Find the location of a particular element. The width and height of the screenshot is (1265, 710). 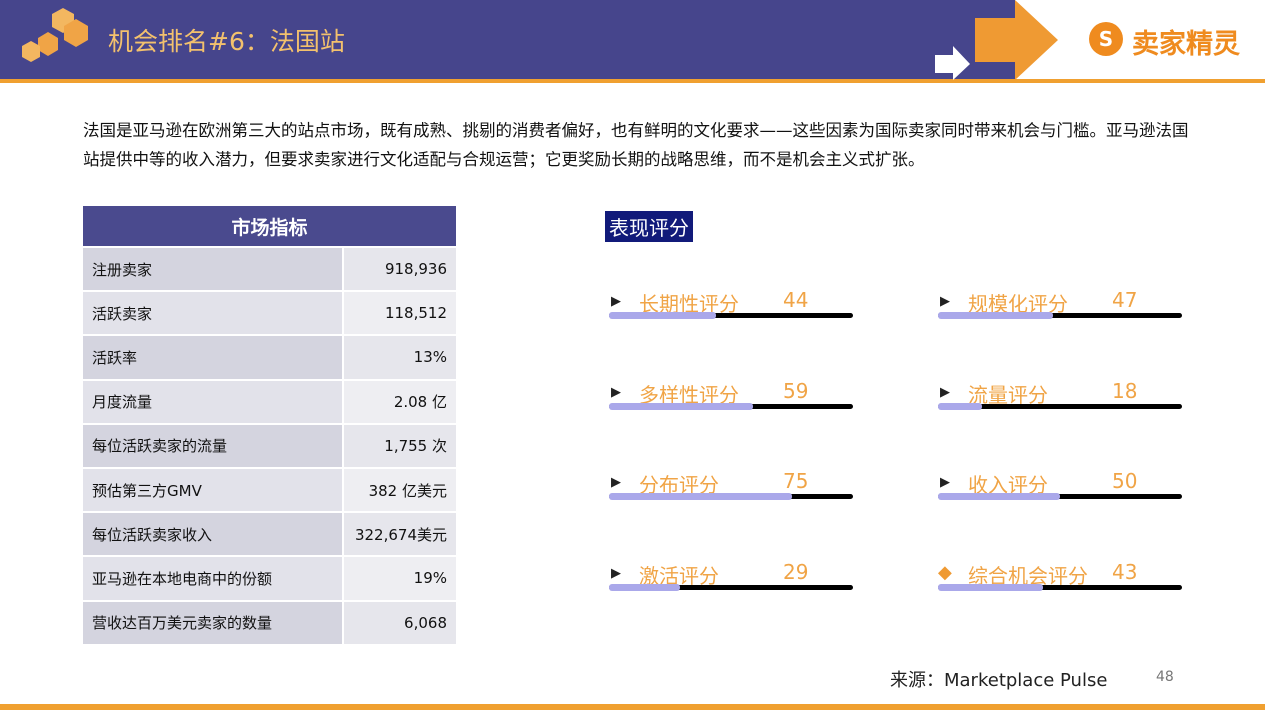

metric-name: 亚马逊在本地电商中的份额 is located at coordinates (213, 579).